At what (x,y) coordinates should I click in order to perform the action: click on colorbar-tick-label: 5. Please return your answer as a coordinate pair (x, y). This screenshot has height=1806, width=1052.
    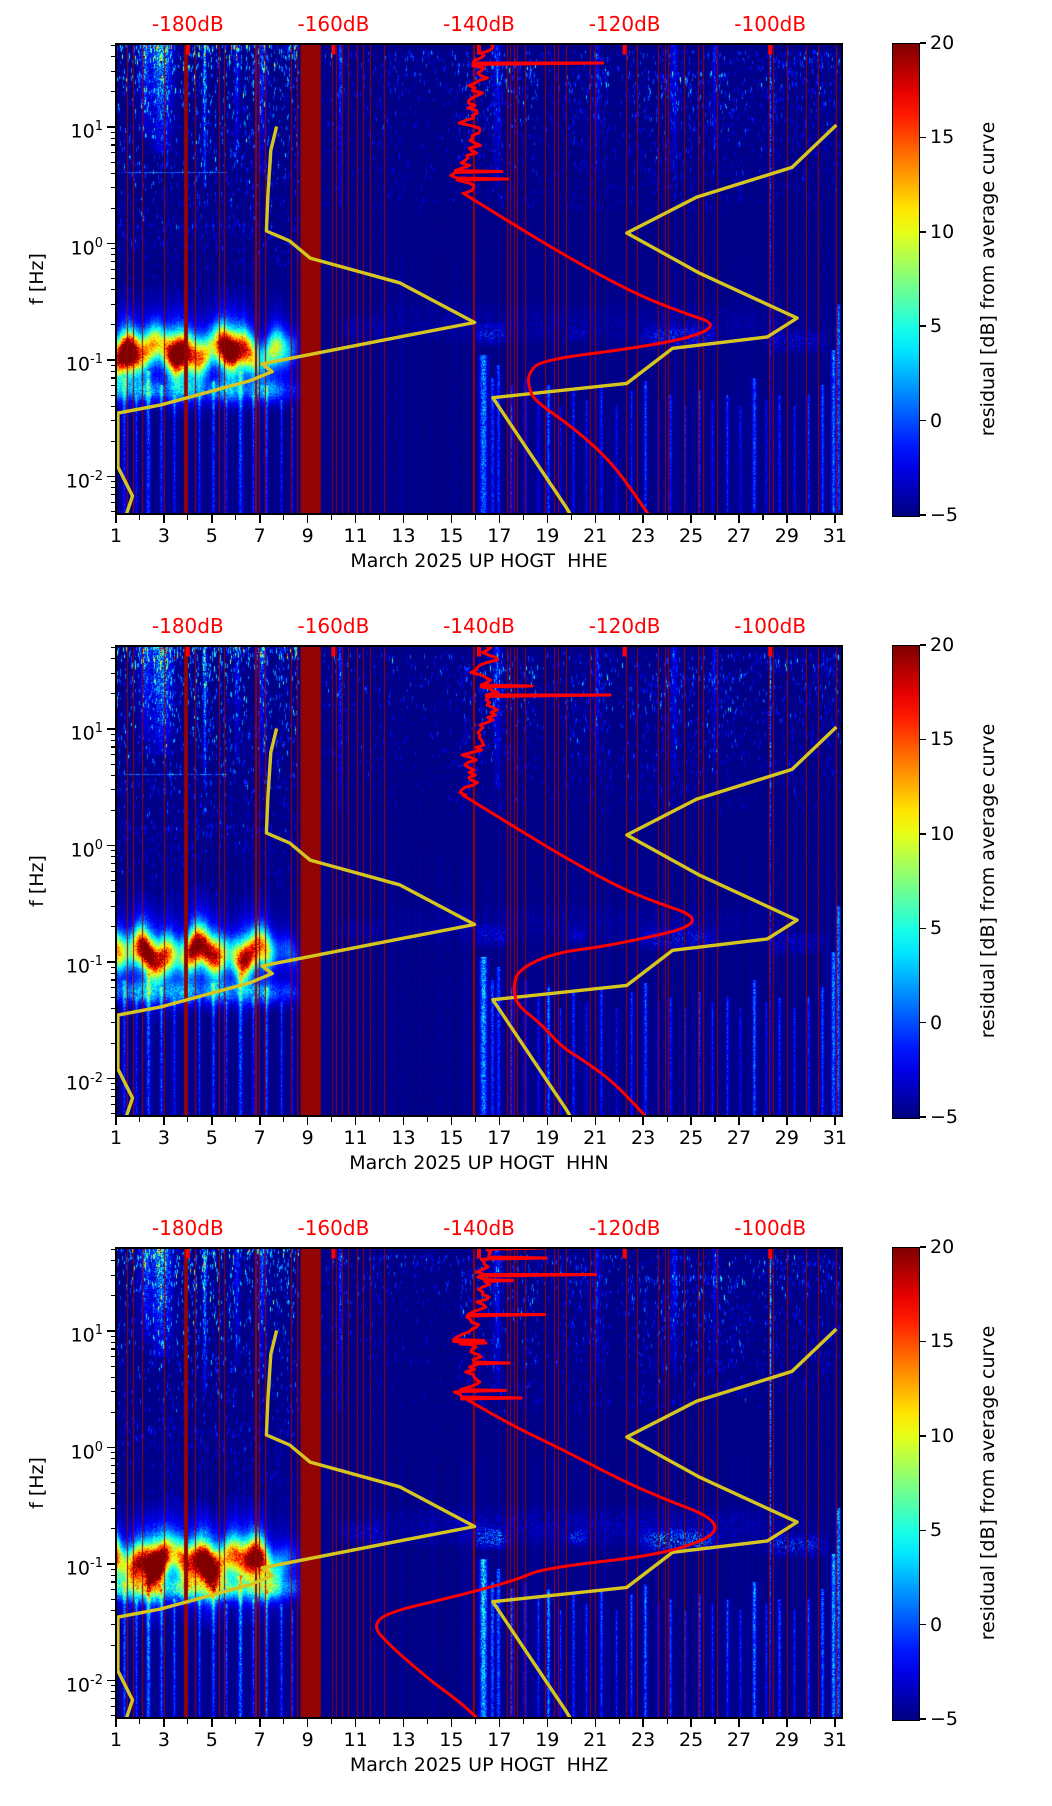
    Looking at the image, I should click on (936, 928).